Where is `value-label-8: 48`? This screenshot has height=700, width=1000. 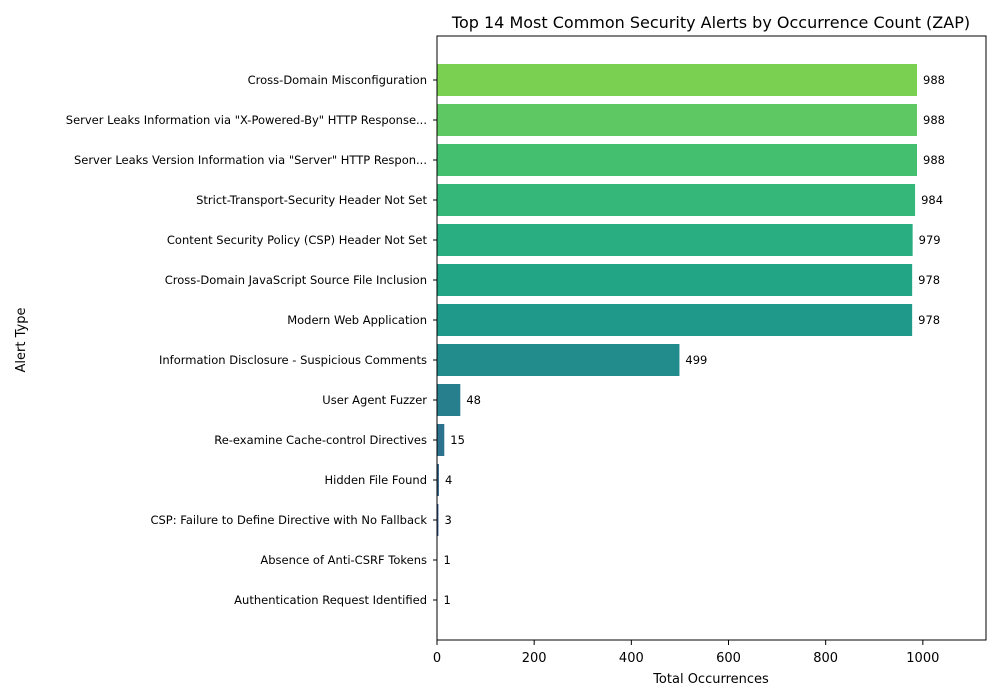 value-label-8: 48 is located at coordinates (473, 400).